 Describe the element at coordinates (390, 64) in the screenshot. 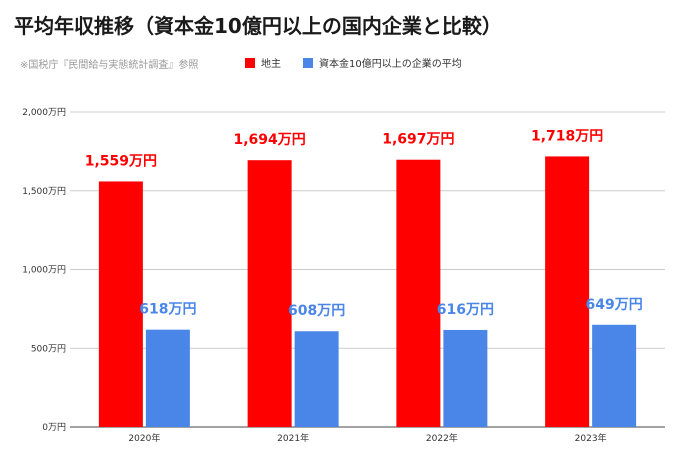

I see `legend-label-series-2: 資本金10億円以上の企業の平均` at that location.